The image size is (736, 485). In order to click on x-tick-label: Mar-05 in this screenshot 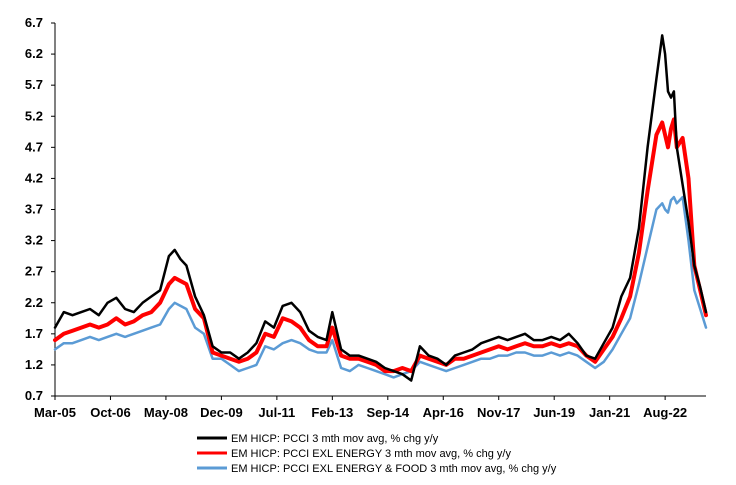, I will do `click(55, 412)`.